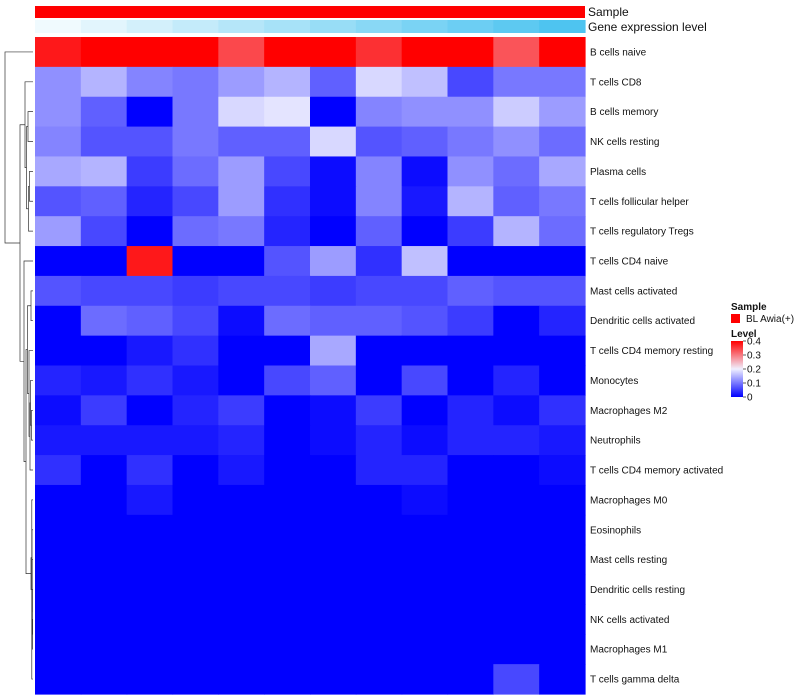  I want to click on row-label: T cells regulatory Tregs, so click(642, 232).